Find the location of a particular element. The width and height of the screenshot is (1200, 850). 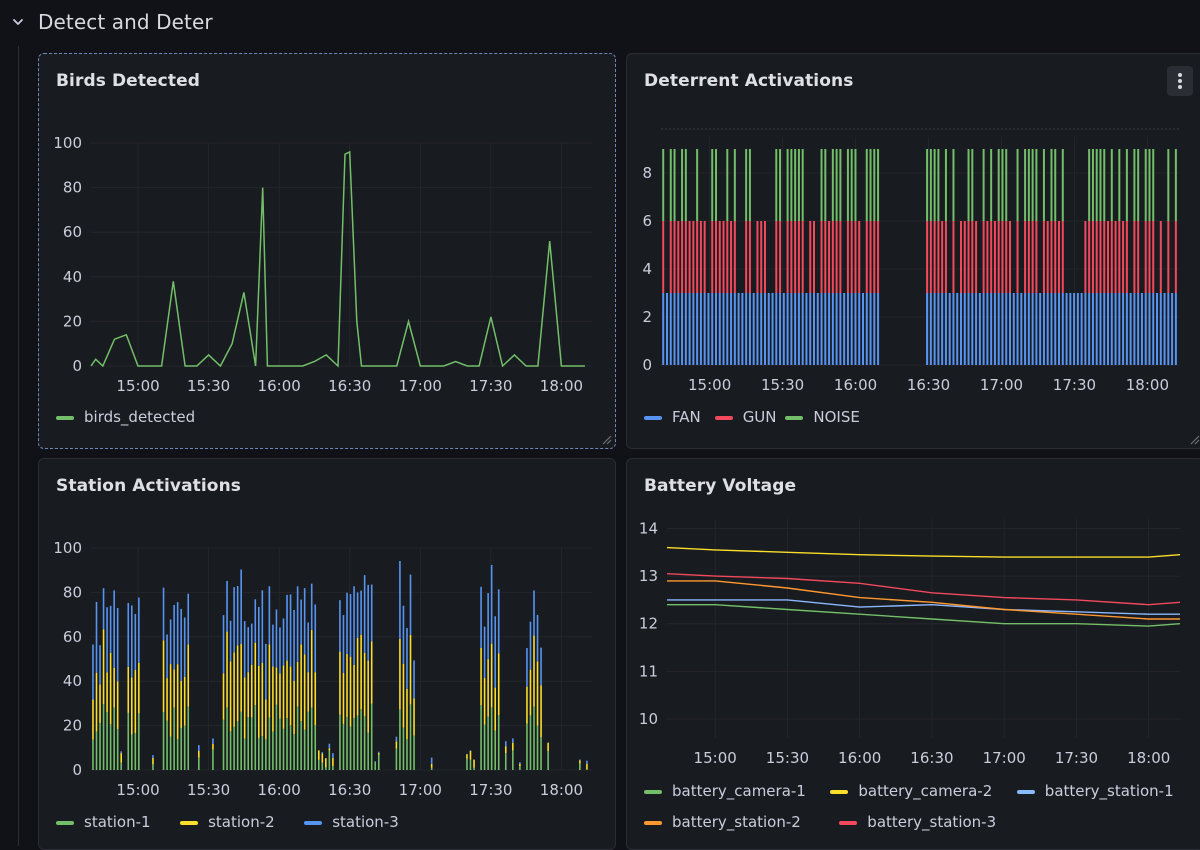

y-tick-label: 100 is located at coordinates (67, 548).